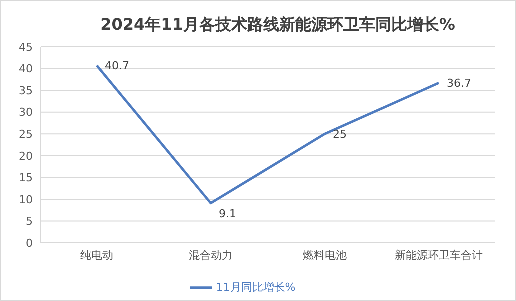 This screenshot has height=301, width=516. I want to click on y-tick-label: 25, so click(26, 135).